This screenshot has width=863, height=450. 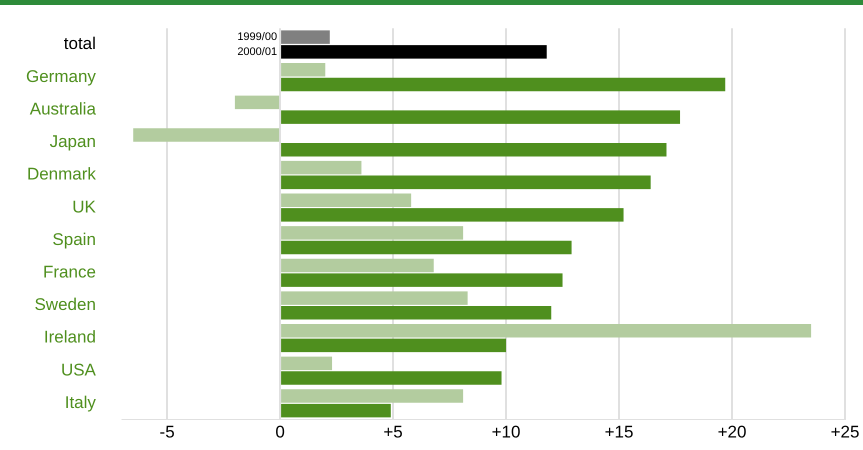 What do you see at coordinates (70, 337) in the screenshot?
I see `y-tick-label: Ireland` at bounding box center [70, 337].